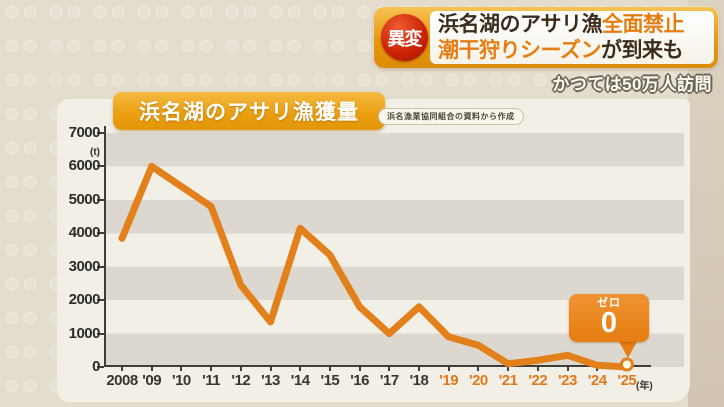 The width and height of the screenshot is (724, 407). What do you see at coordinates (300, 380) in the screenshot?
I see `x-tick-label: '14` at bounding box center [300, 380].